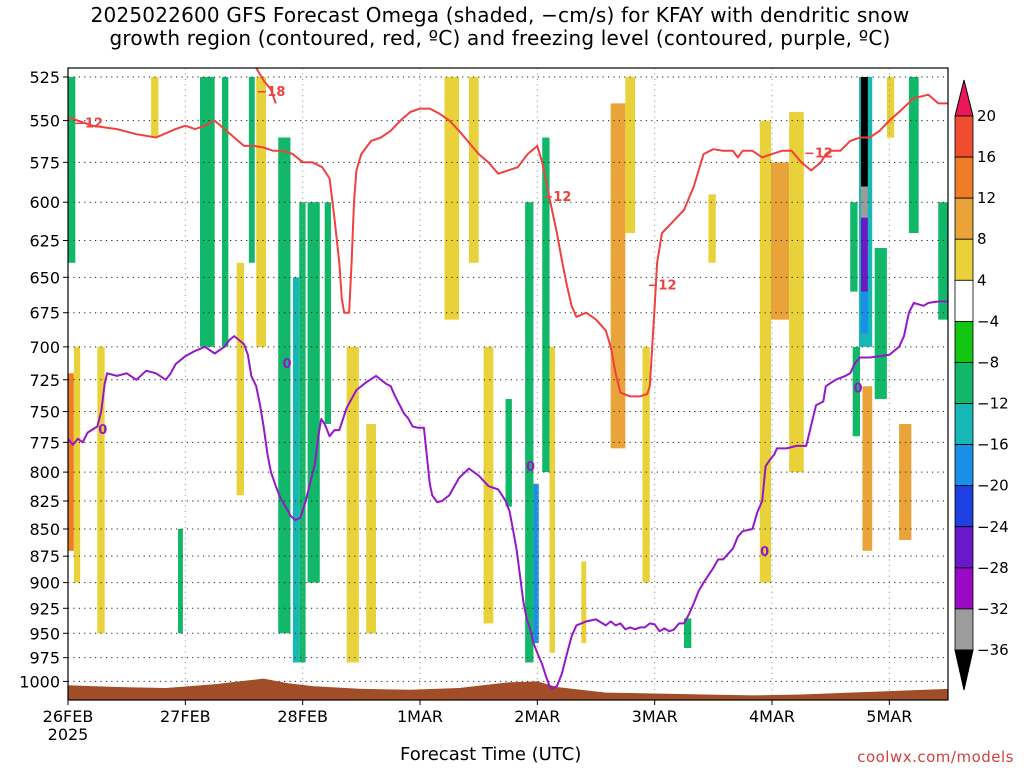 The image size is (1024, 768). I want to click on colorbar-label: −28, so click(993, 568).